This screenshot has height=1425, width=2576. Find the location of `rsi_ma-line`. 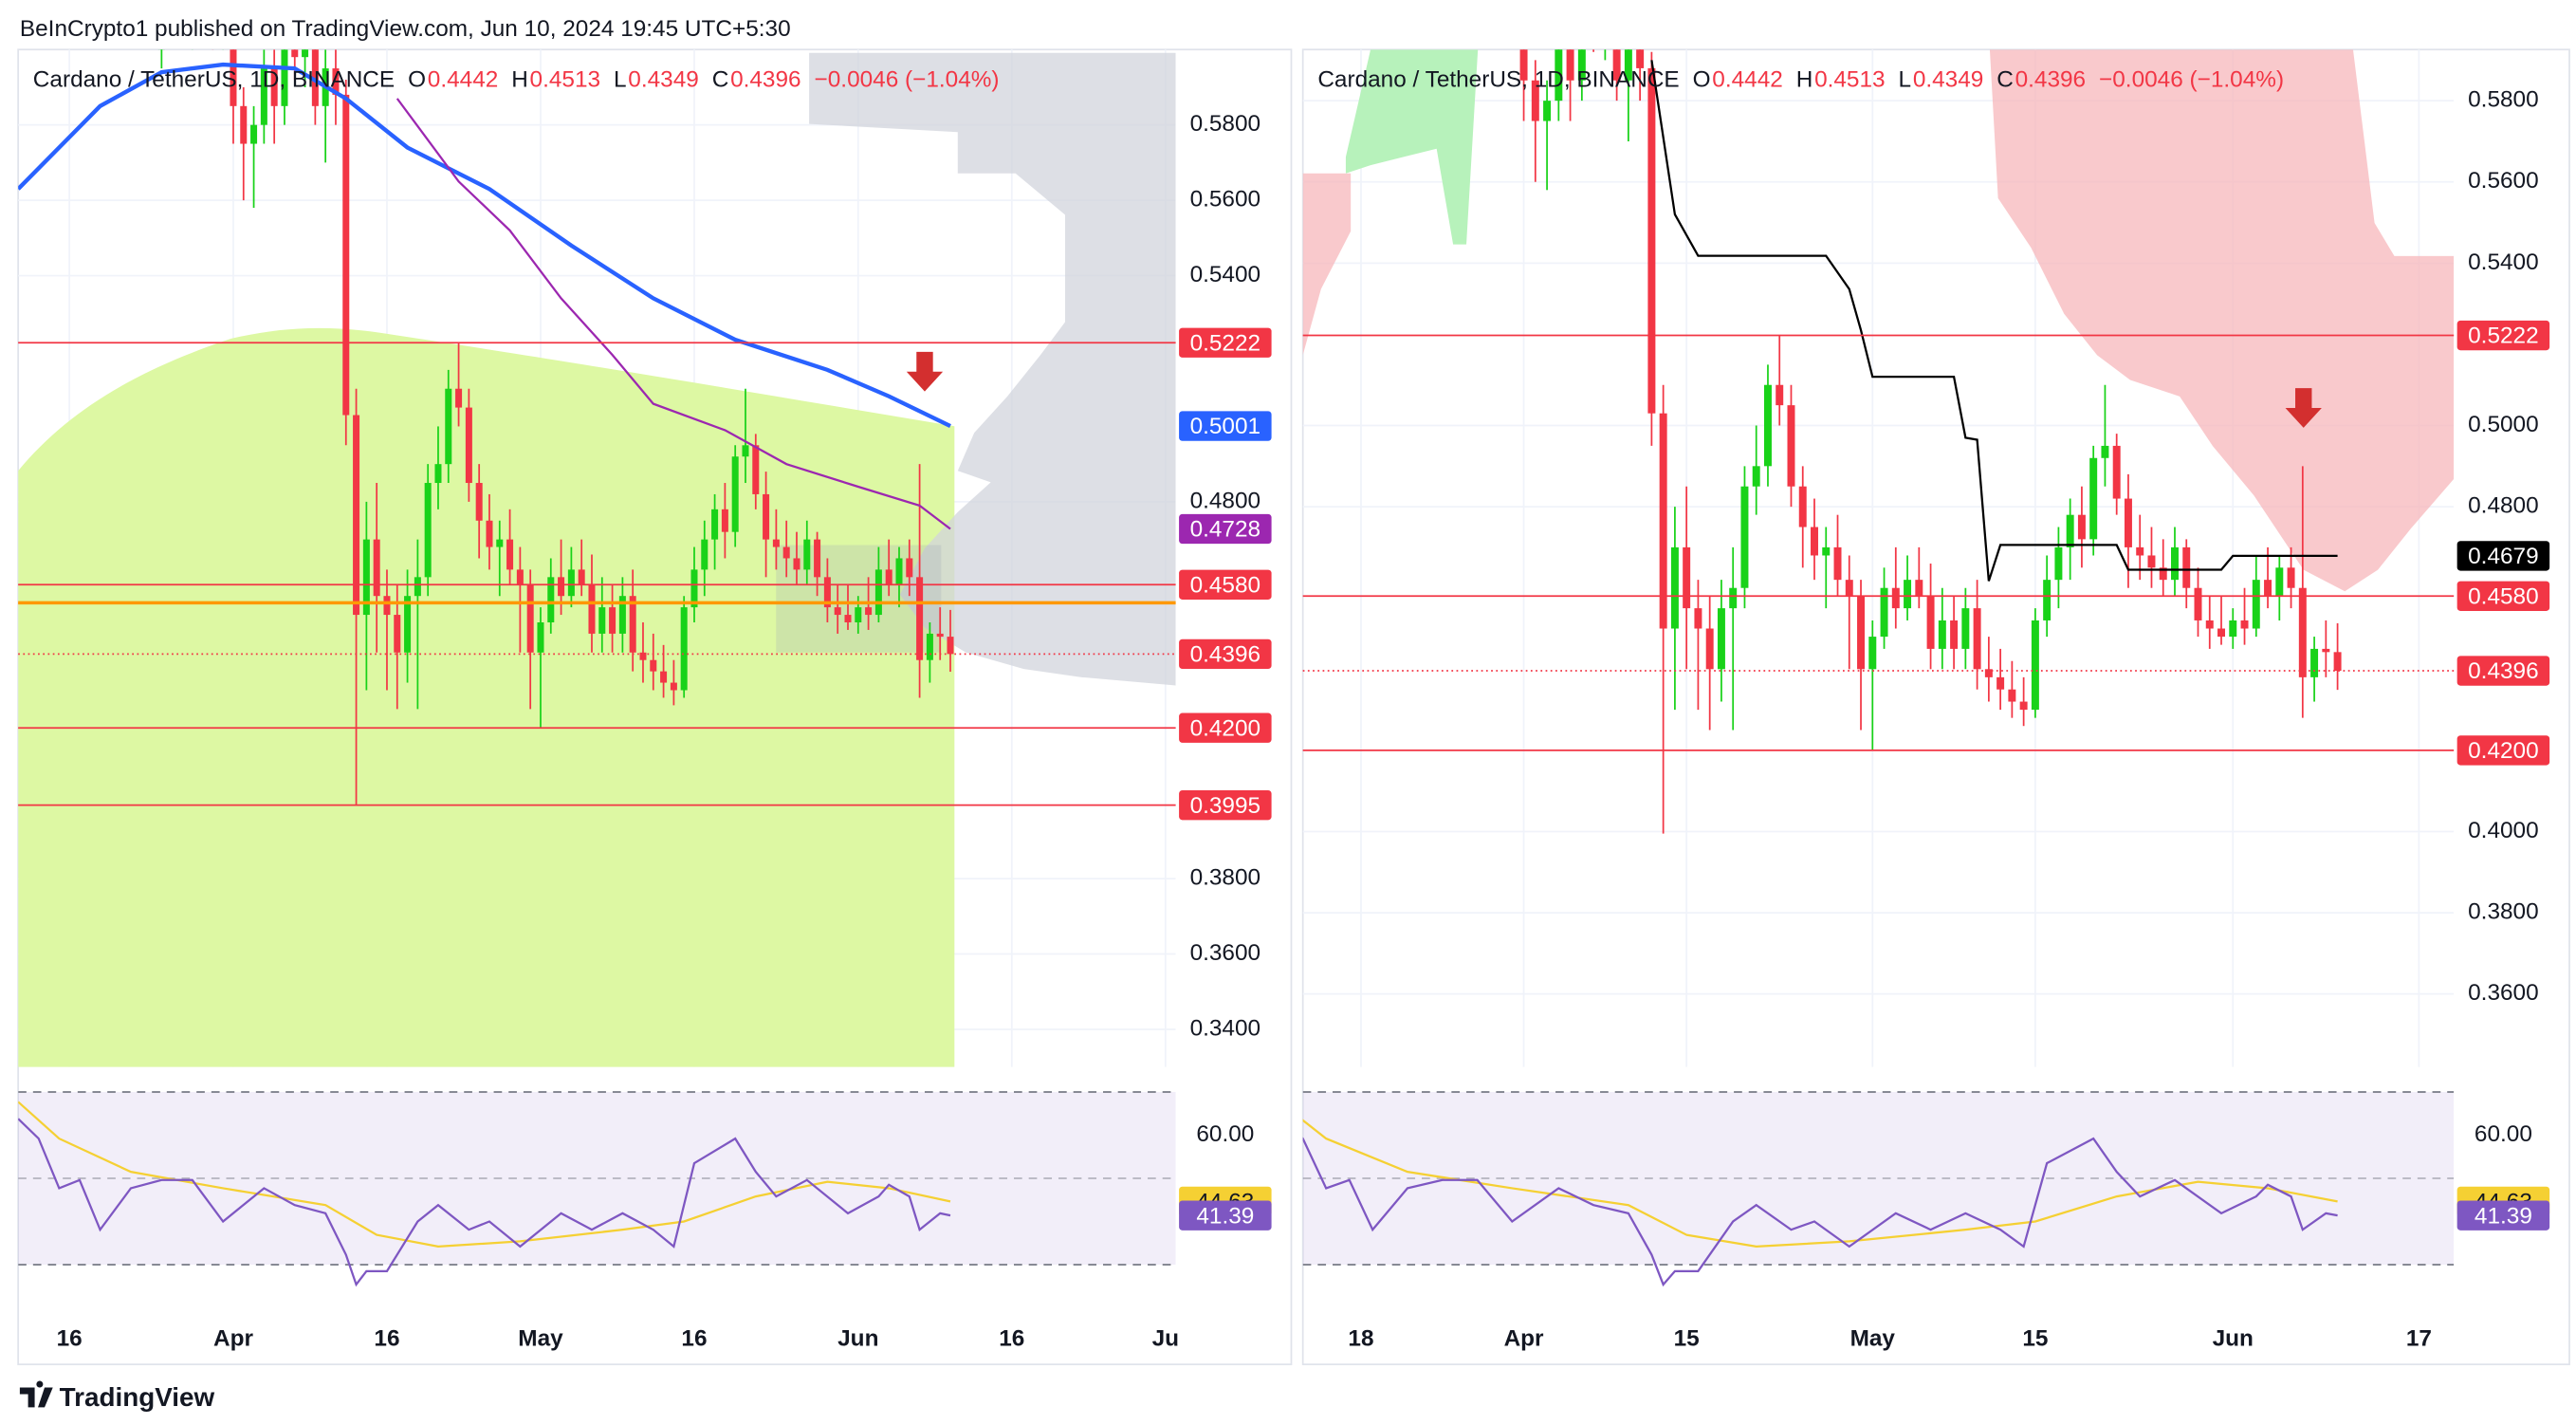

rsi_ma-line is located at coordinates (1820, 1184).